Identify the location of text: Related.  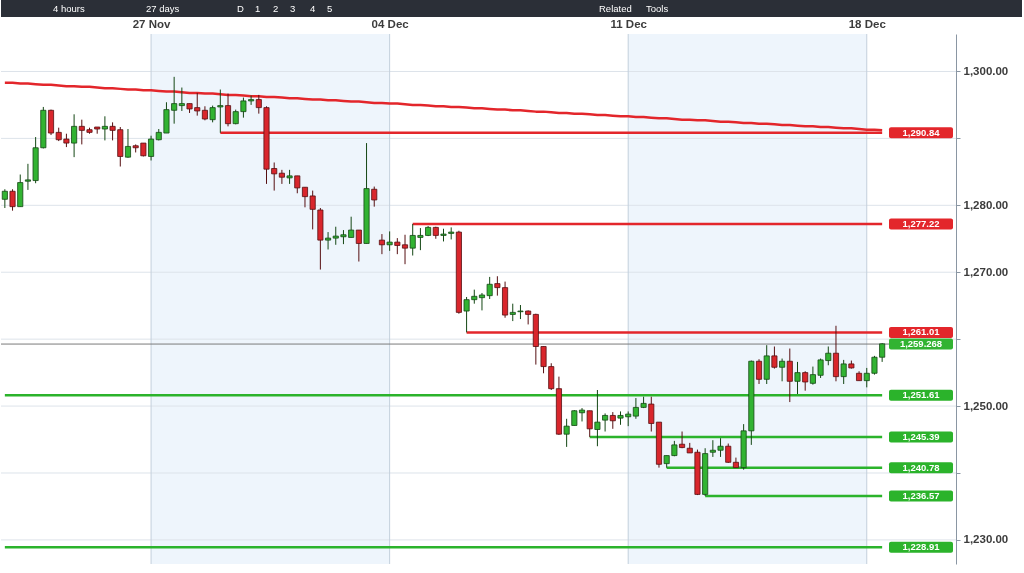
(615, 8).